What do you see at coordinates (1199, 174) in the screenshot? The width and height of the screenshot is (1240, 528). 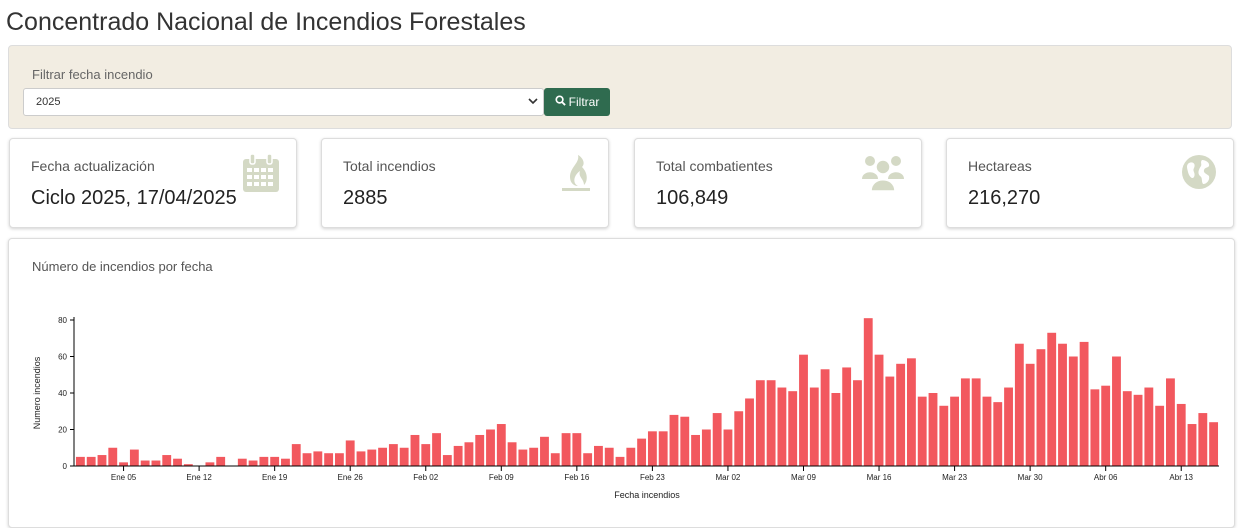 I see `globe-icon` at bounding box center [1199, 174].